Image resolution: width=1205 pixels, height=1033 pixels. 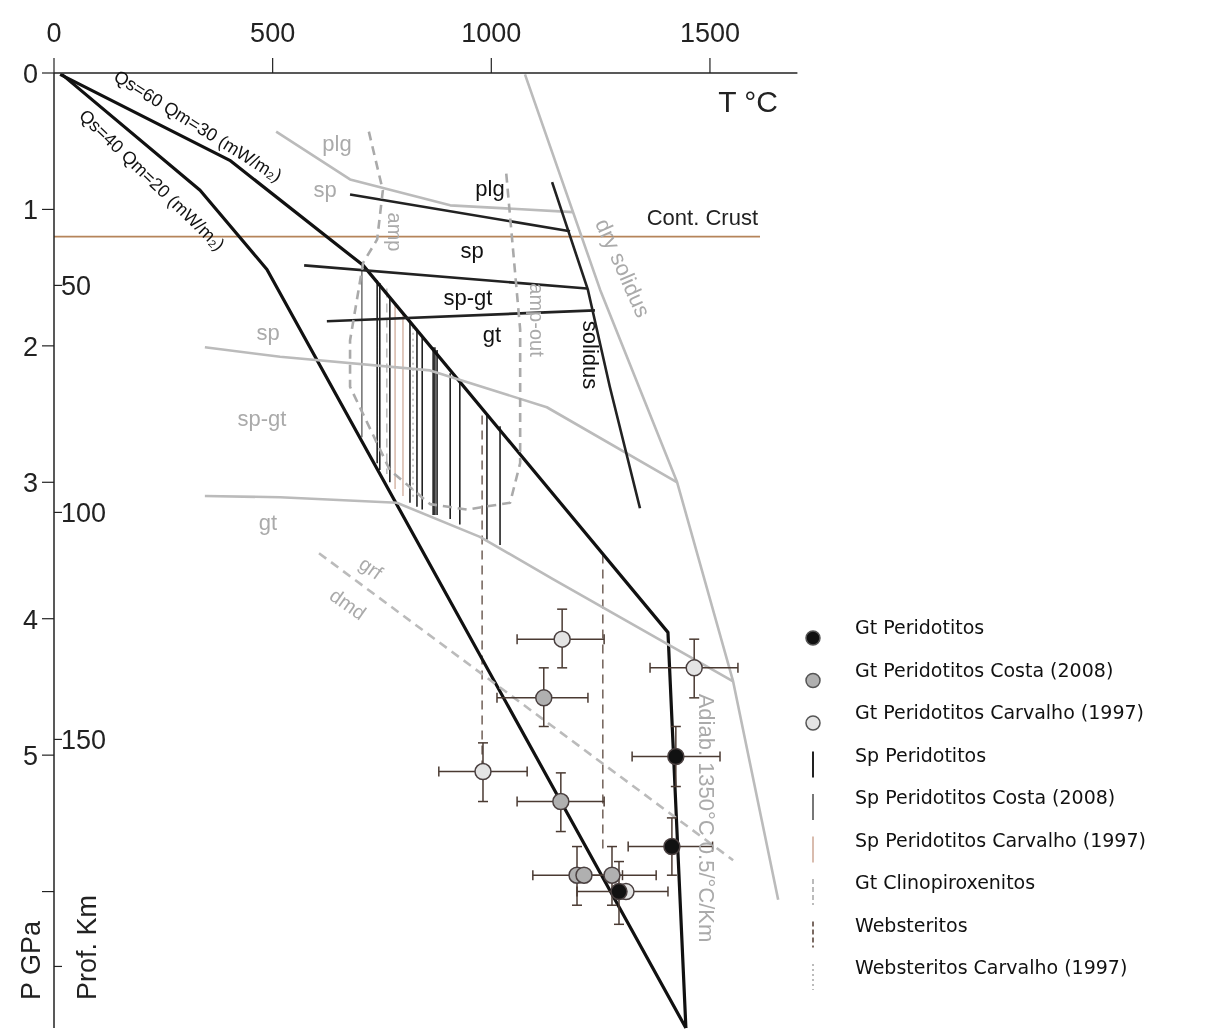 I want to click on annotation: amp, so click(x=395, y=232).